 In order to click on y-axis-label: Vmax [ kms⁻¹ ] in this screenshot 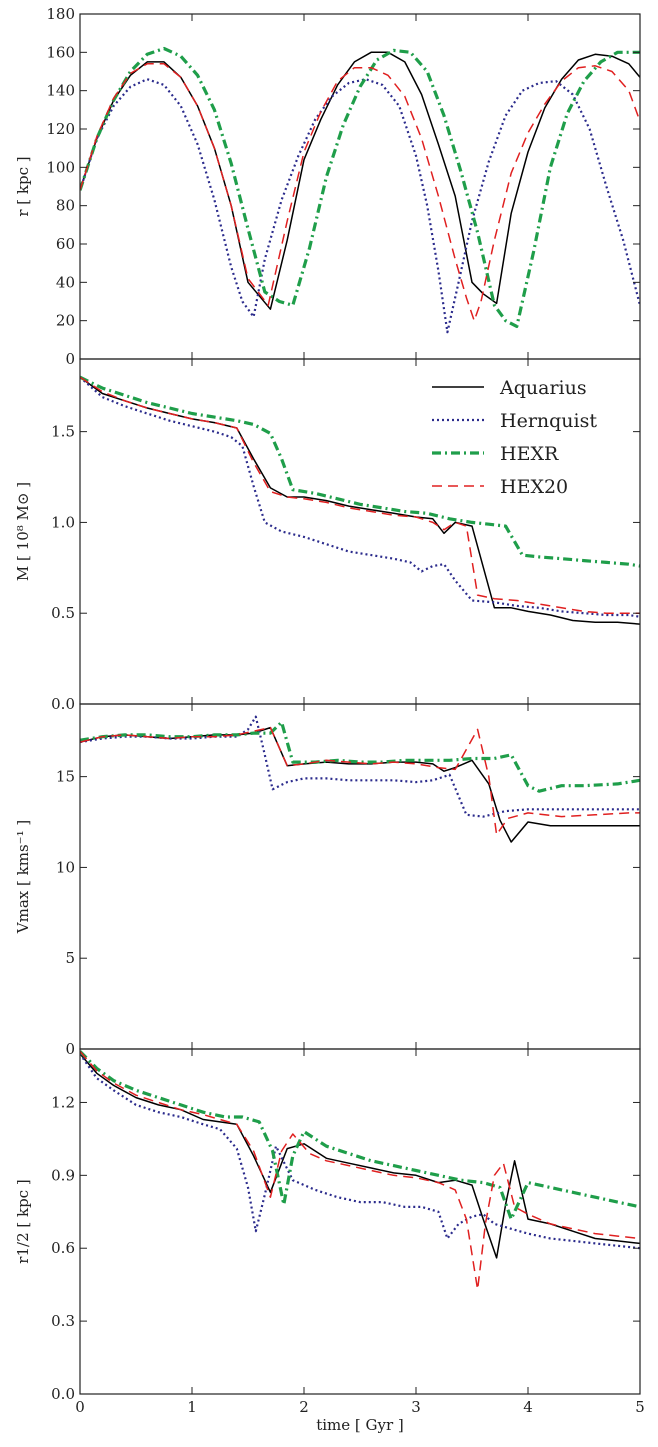, I will do `click(23, 877)`.